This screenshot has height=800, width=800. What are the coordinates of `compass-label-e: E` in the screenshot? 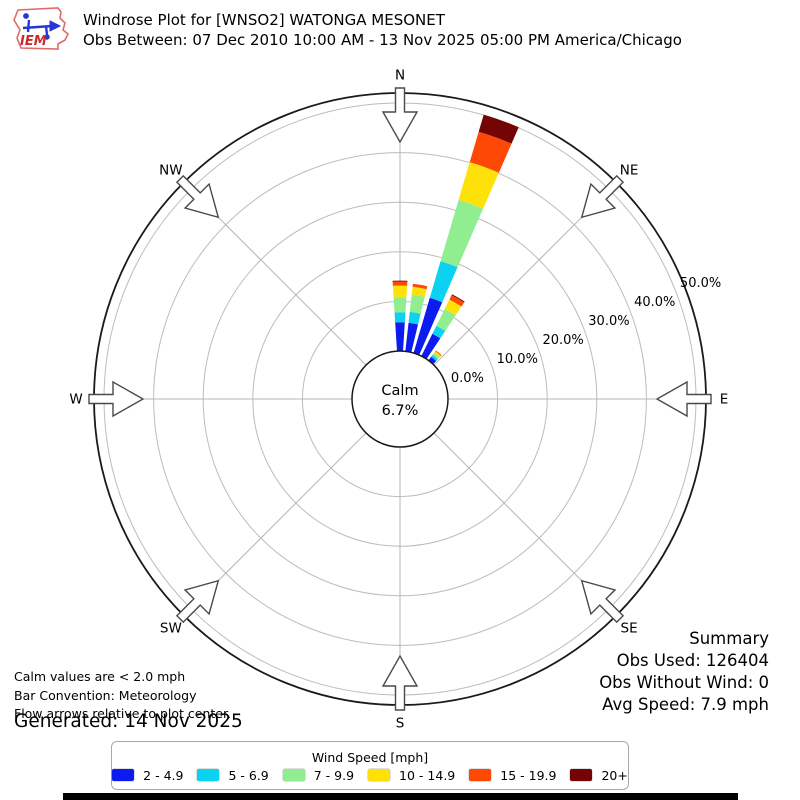 It's located at (724, 400).